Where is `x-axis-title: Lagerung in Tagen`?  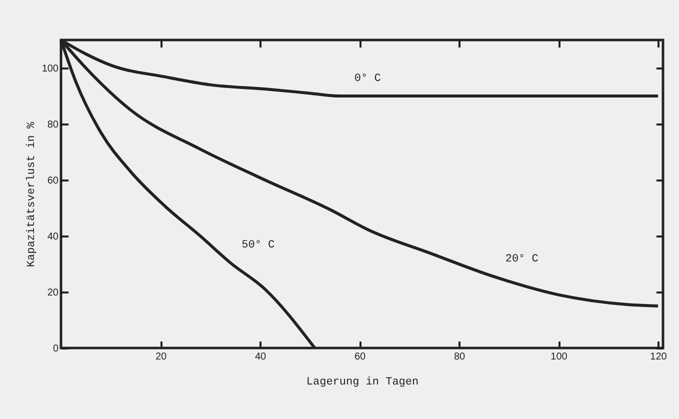
x-axis-title: Lagerung in Tagen is located at coordinates (362, 382).